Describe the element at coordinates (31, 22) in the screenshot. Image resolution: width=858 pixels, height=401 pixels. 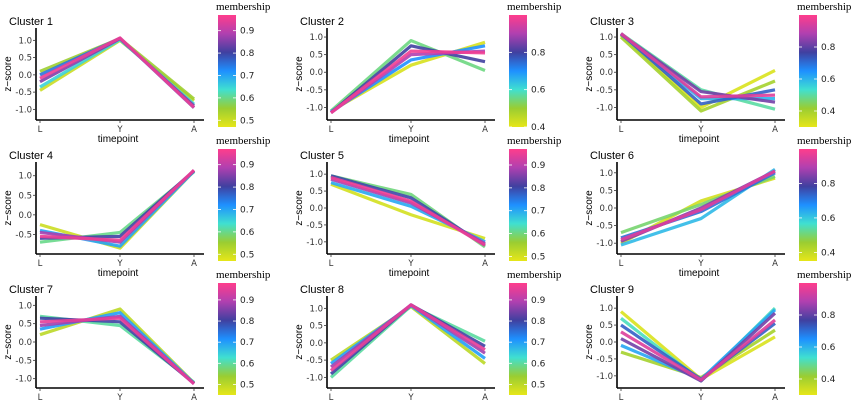
I see `panel-title: Cluster 1` at that location.